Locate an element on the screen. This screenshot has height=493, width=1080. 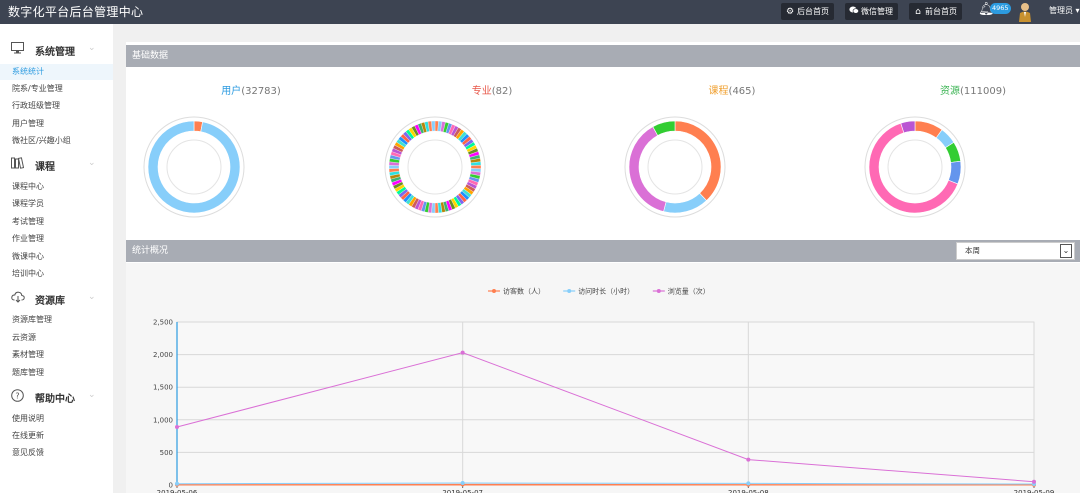
stat-majors: 专业(82) is located at coordinates (492, 89).